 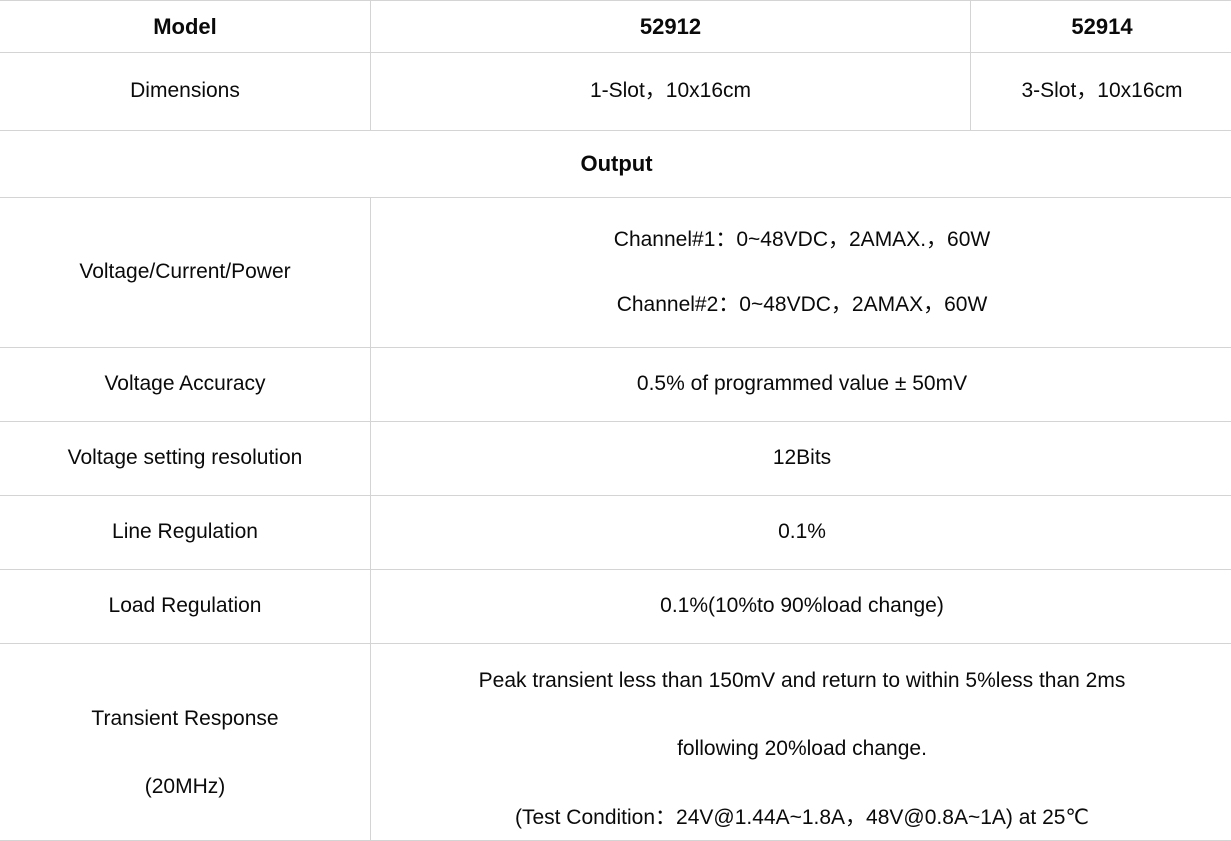 I want to click on cell-load-regulation-value: 0.1%(10%to 90%load change), so click(x=801, y=607).